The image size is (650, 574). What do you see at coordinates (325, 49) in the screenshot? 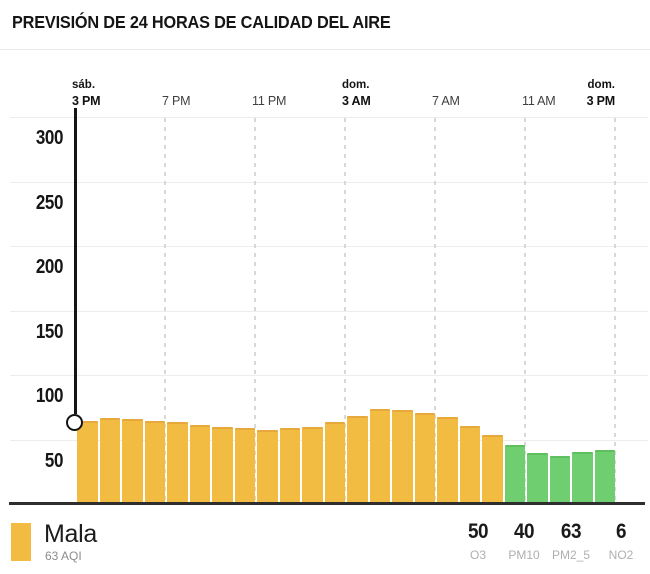
I see `title-divider` at bounding box center [325, 49].